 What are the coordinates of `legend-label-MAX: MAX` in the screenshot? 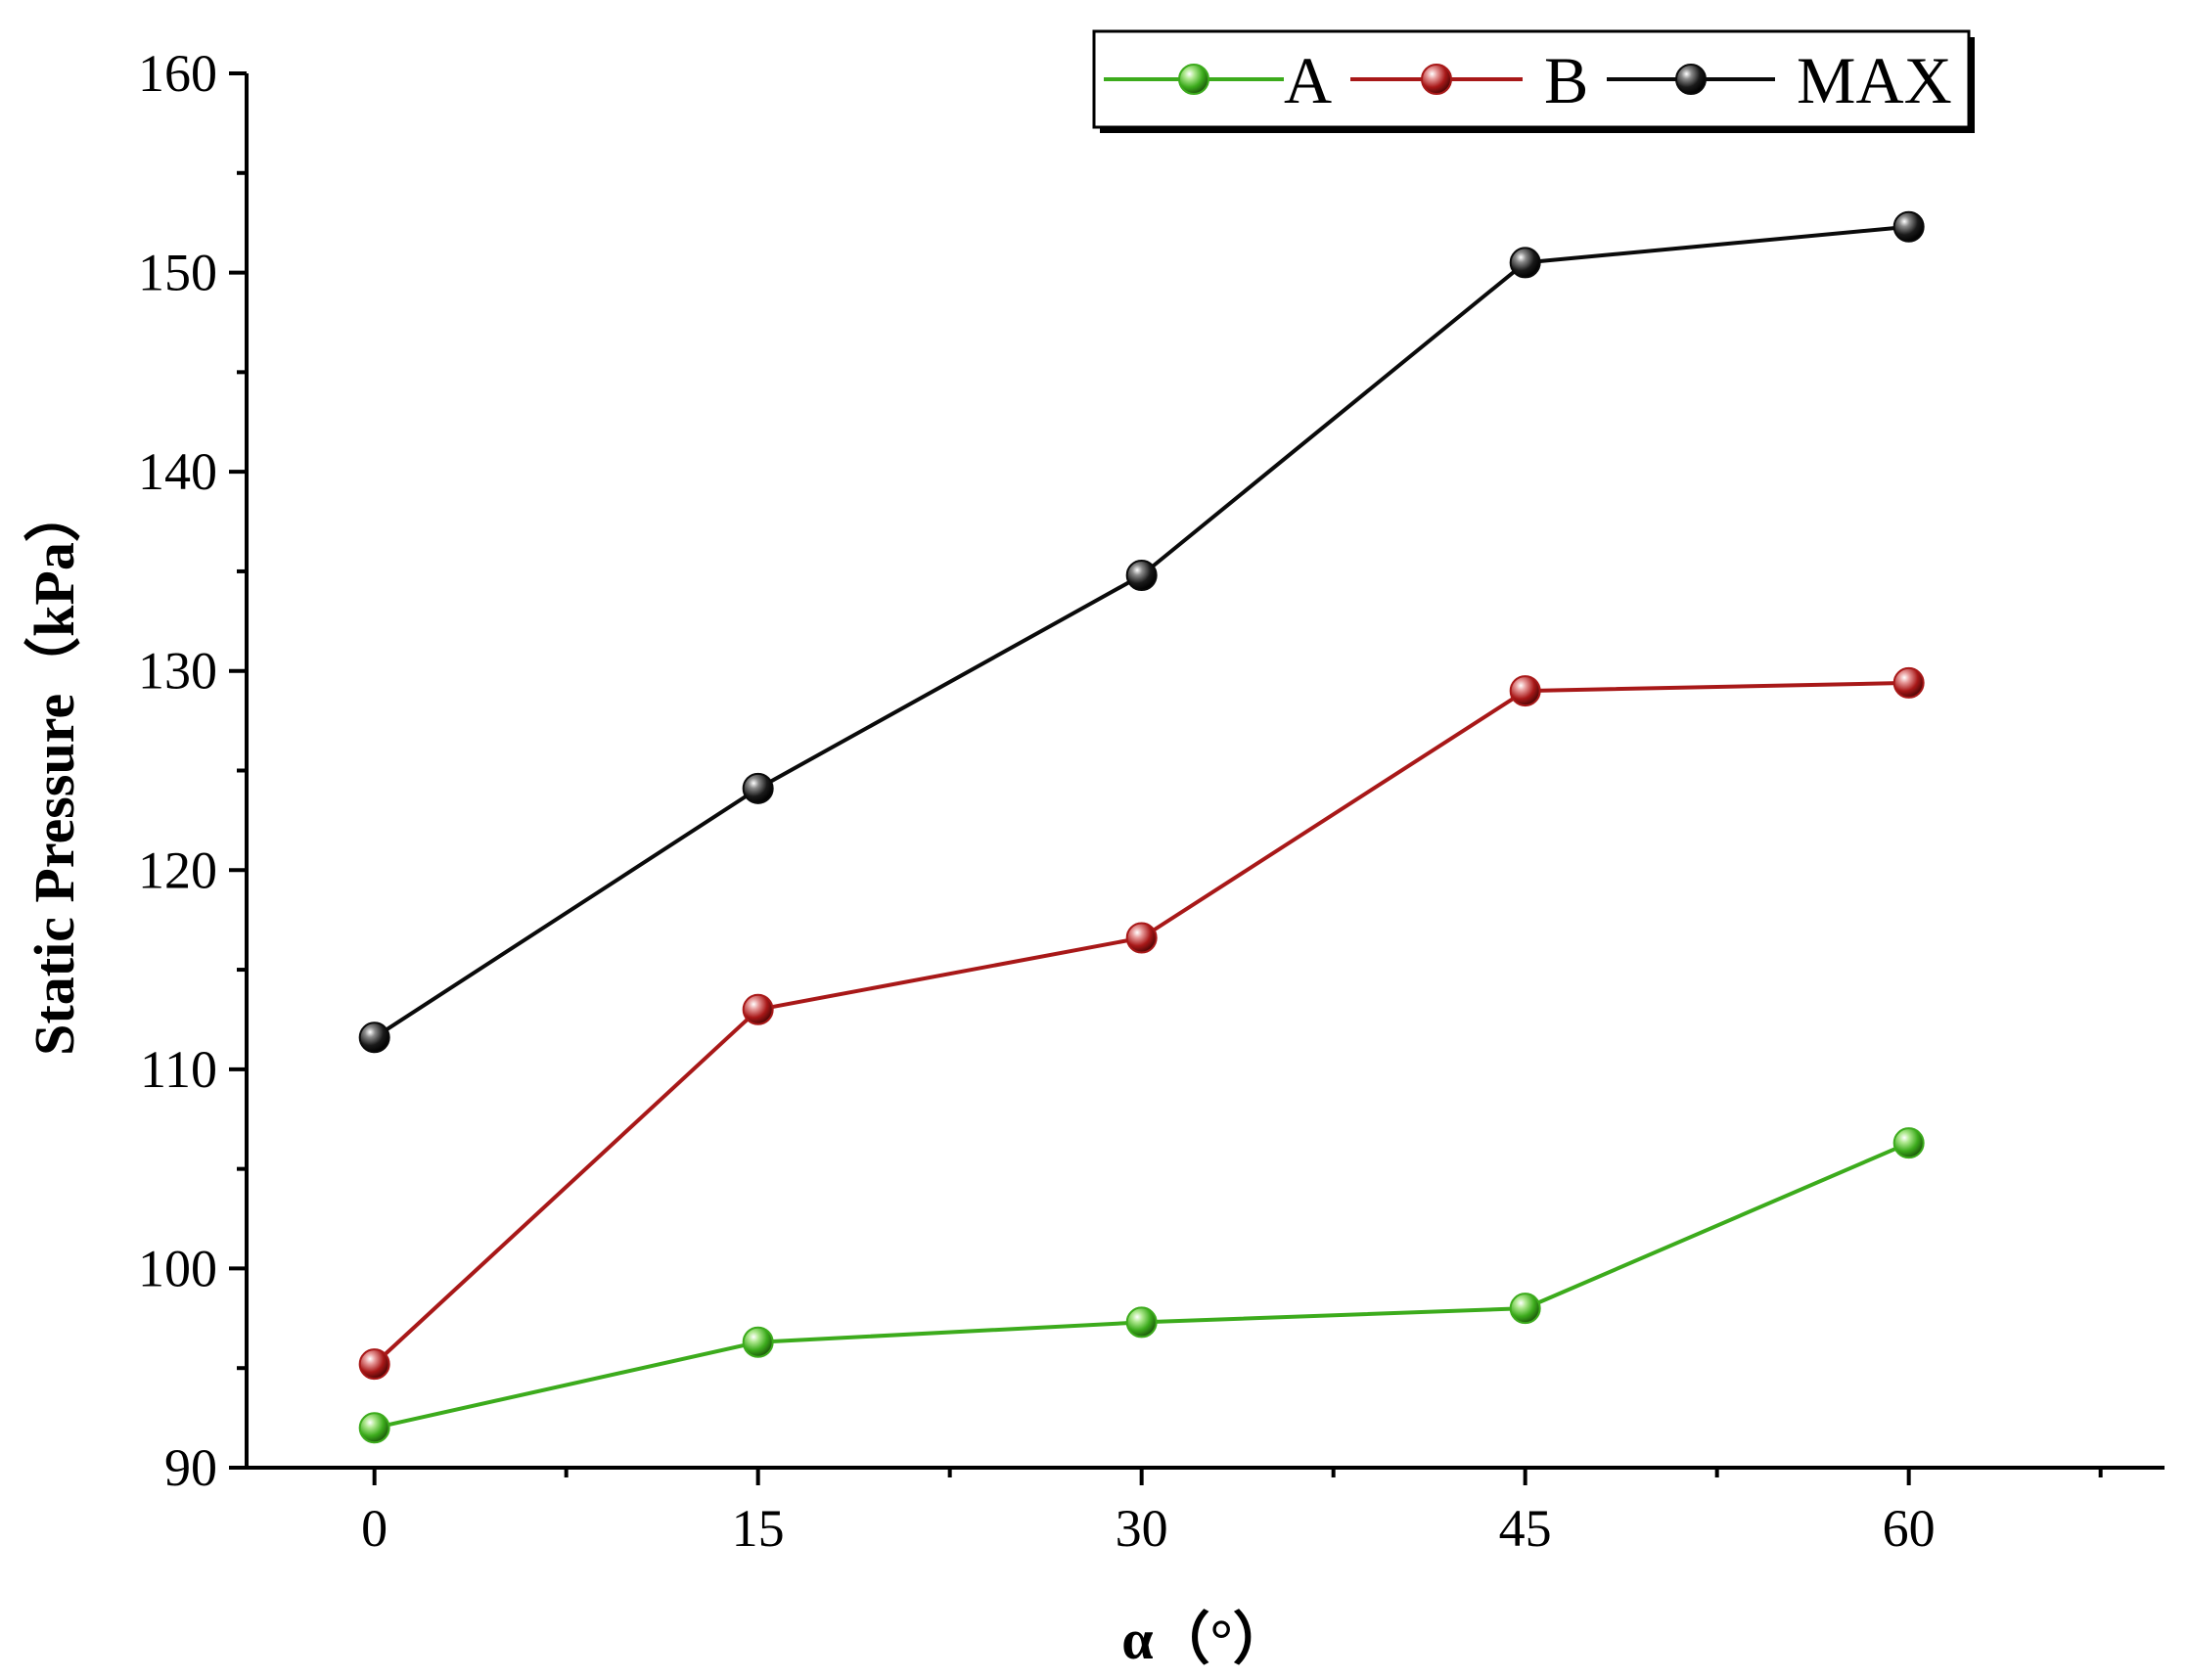 It's located at (1875, 80).